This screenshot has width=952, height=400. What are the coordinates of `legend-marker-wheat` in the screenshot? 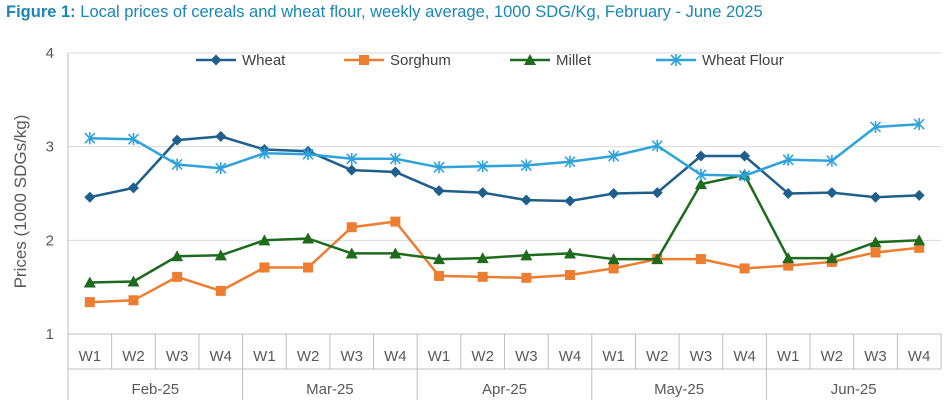 It's located at (216, 60).